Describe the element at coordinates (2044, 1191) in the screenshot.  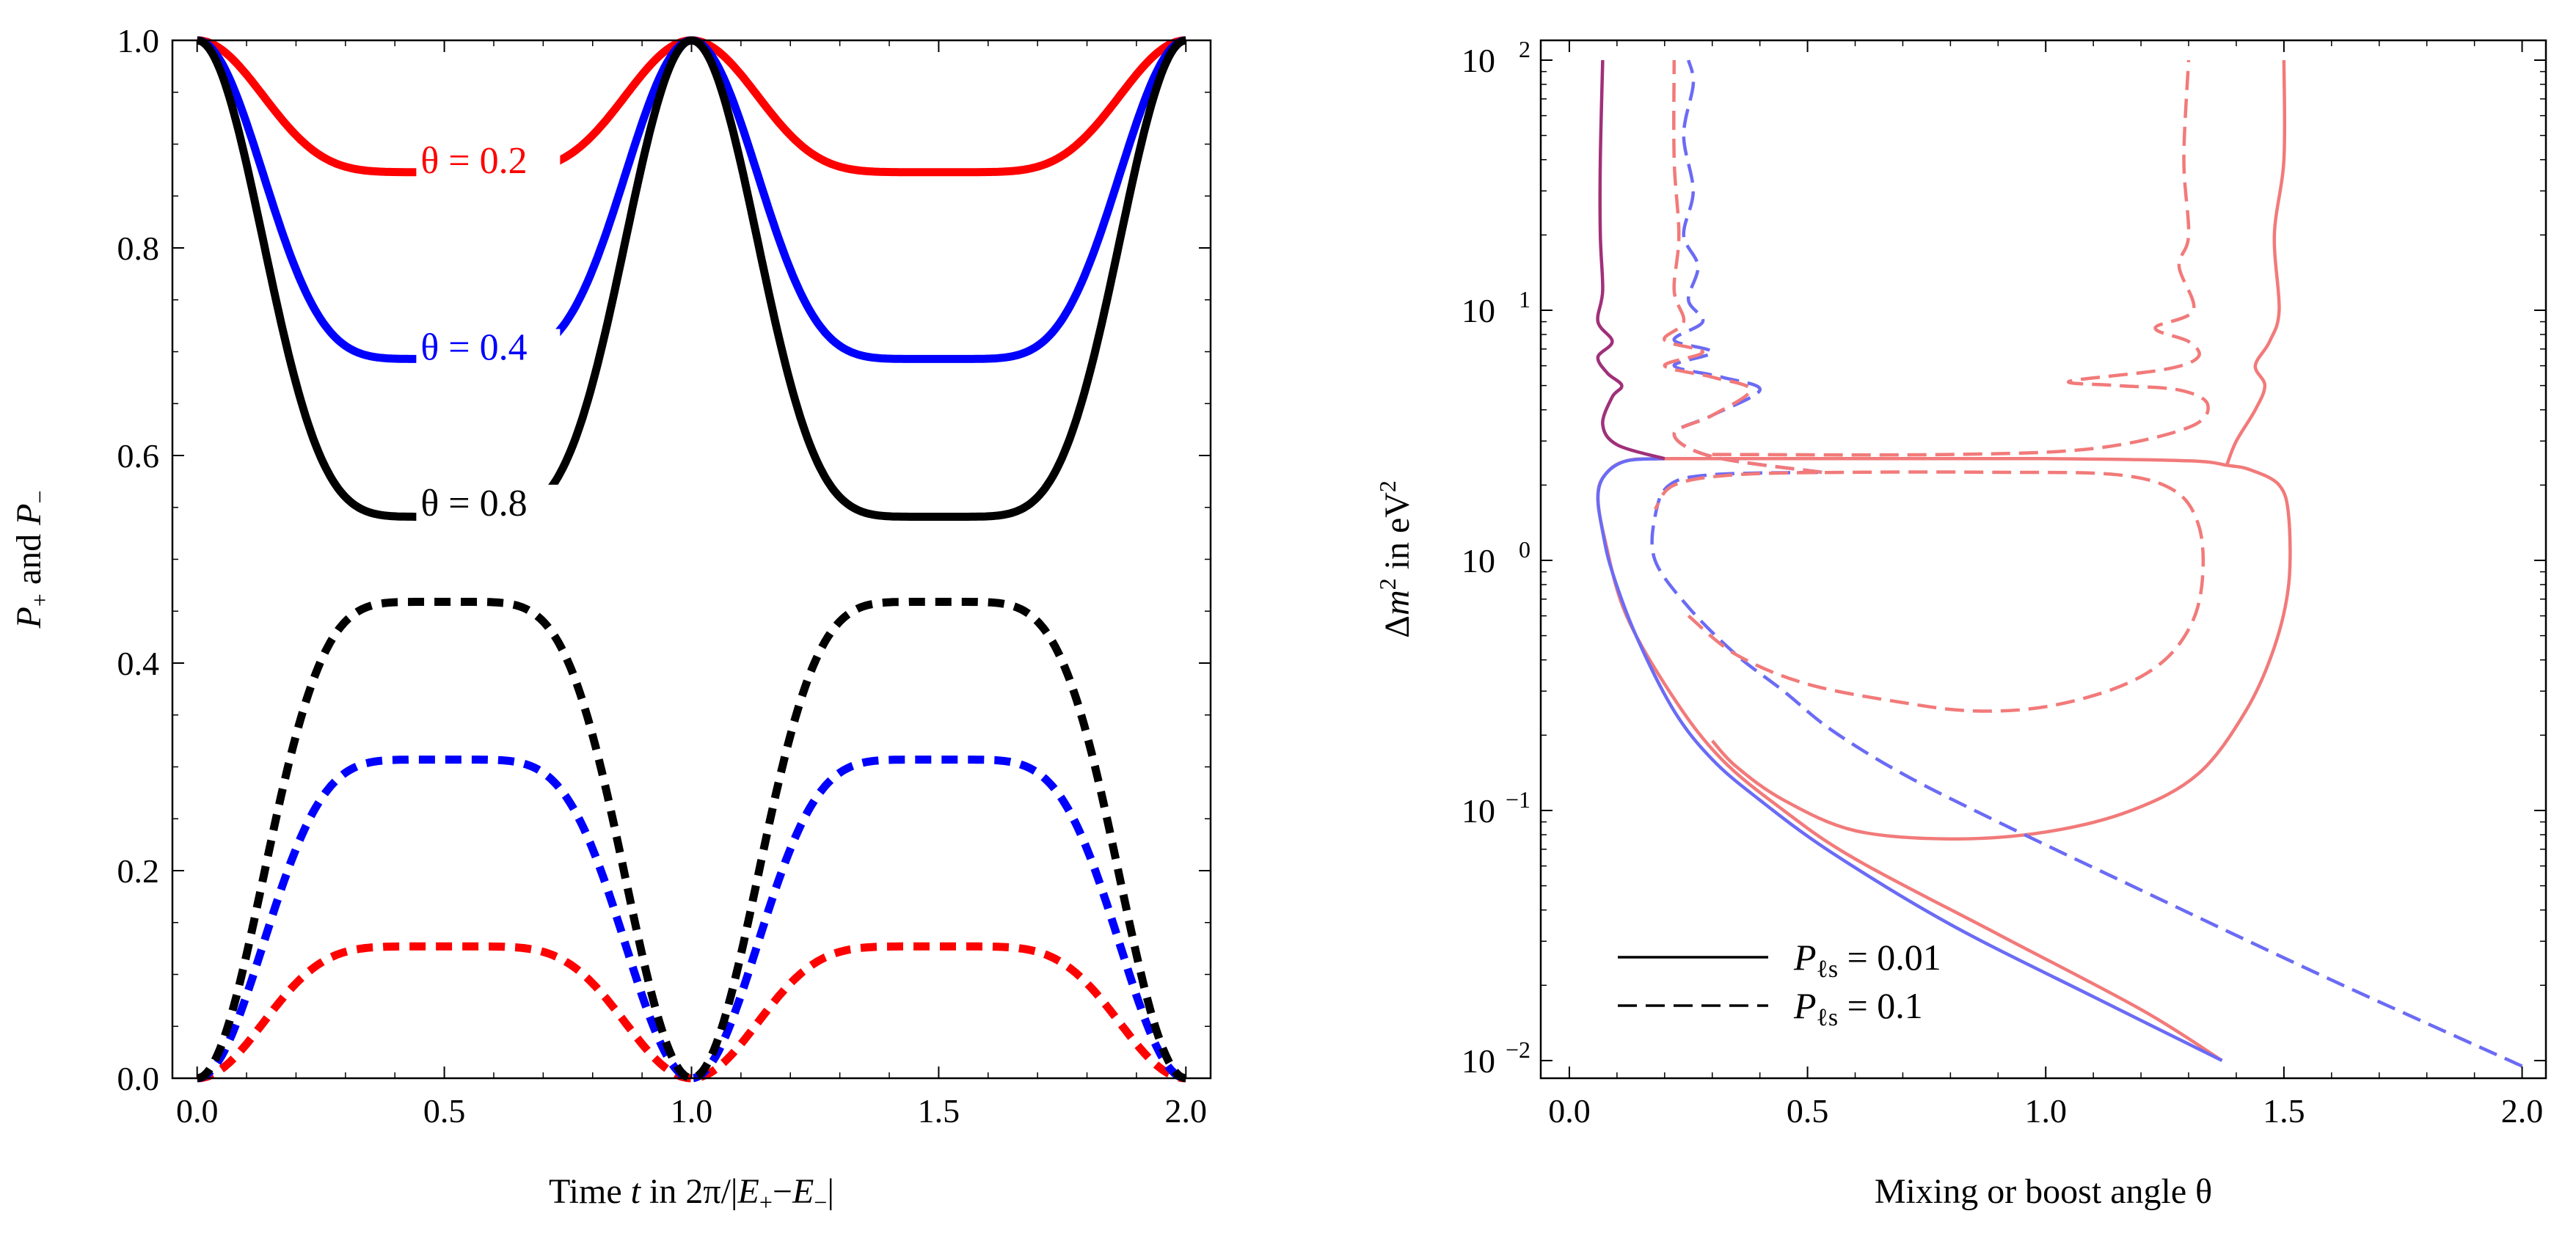
I see `right-x-axis-title: Mixing or boost angle θ` at that location.